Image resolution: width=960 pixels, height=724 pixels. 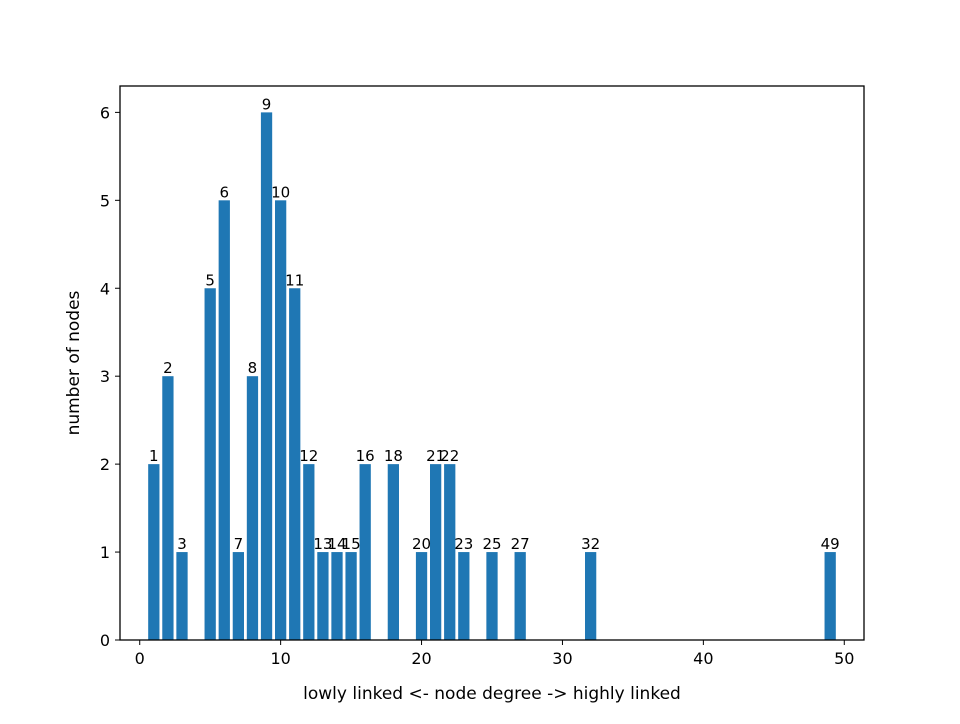 What do you see at coordinates (74, 362) in the screenshot?
I see `y-axis-title: number of nodes` at bounding box center [74, 362].